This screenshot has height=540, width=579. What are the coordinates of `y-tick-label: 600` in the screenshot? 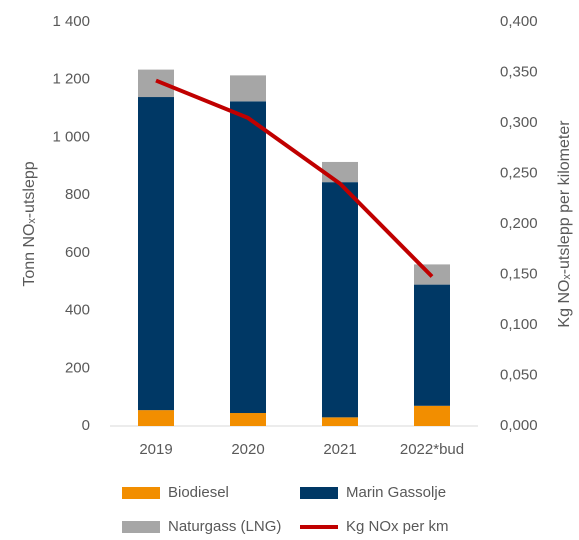 It's located at (77, 252).